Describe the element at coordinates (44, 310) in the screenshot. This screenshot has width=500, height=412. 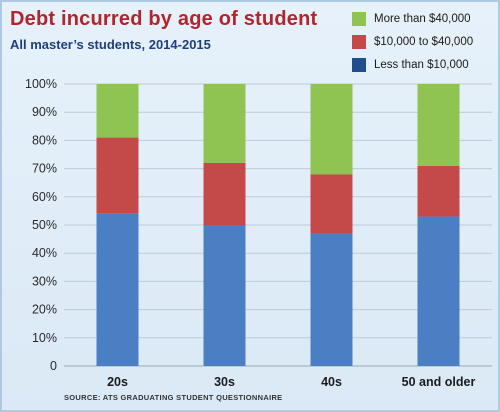
I see `y-tick-label: 20%` at that location.